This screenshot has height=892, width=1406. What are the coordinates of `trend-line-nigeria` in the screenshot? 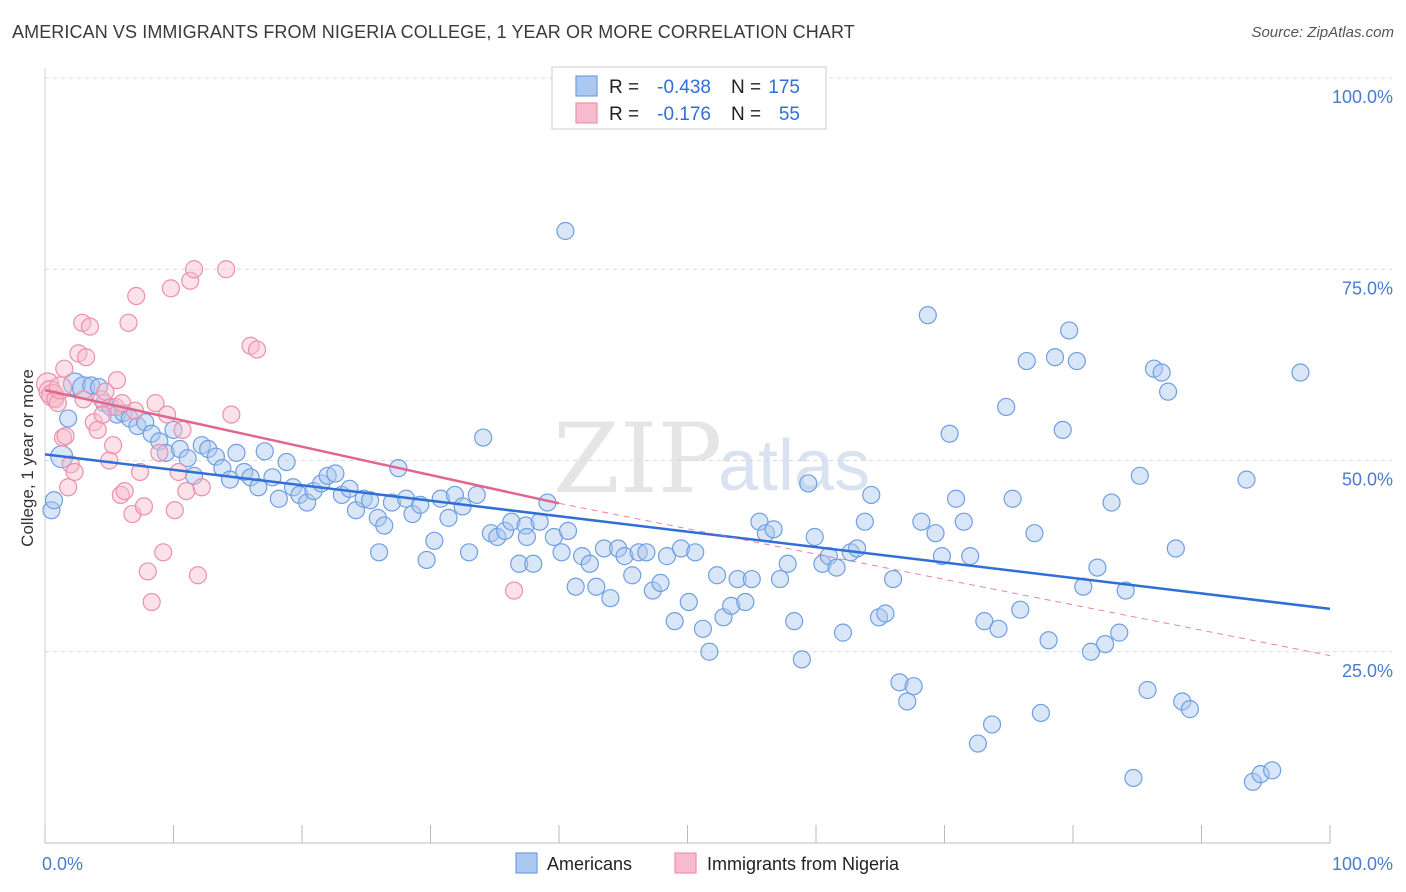 It's located at (302, 446).